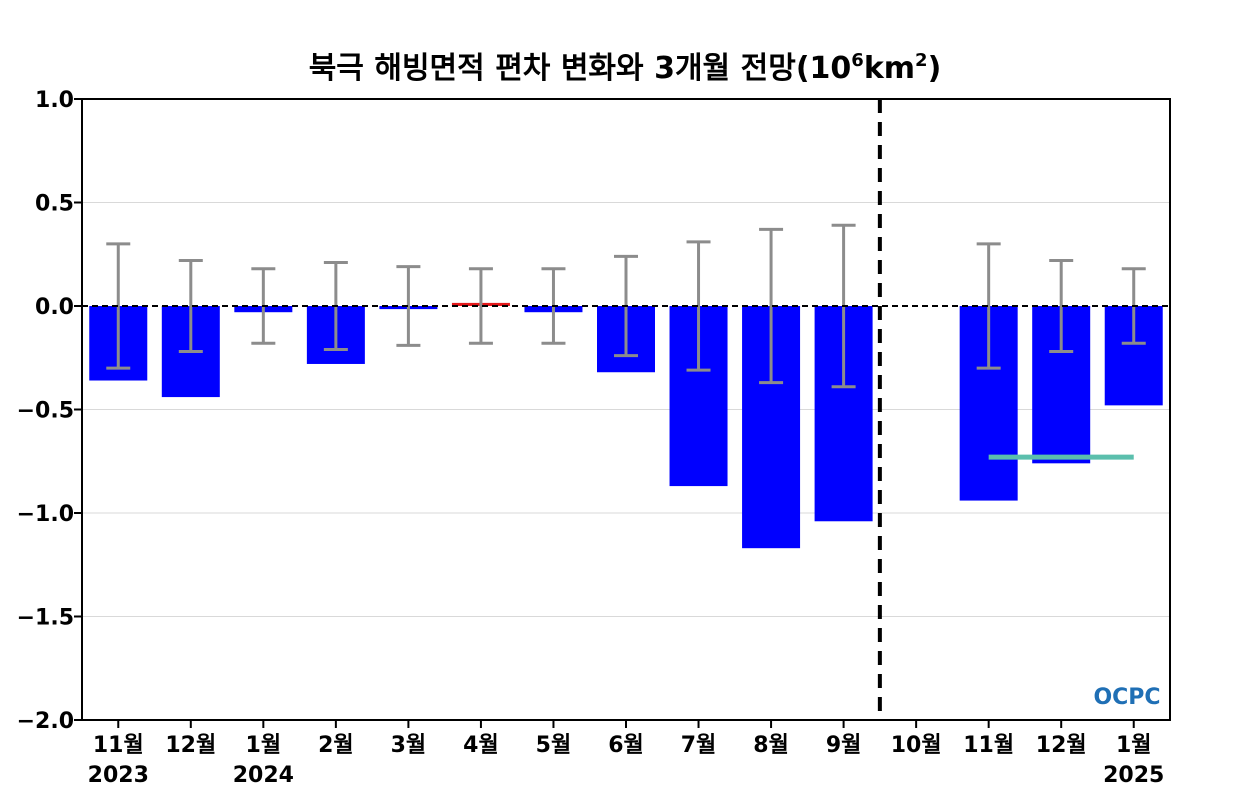 This screenshot has height=800, width=1250. What do you see at coordinates (889, 68) in the screenshot?
I see `title-unit-mid: km` at bounding box center [889, 68].